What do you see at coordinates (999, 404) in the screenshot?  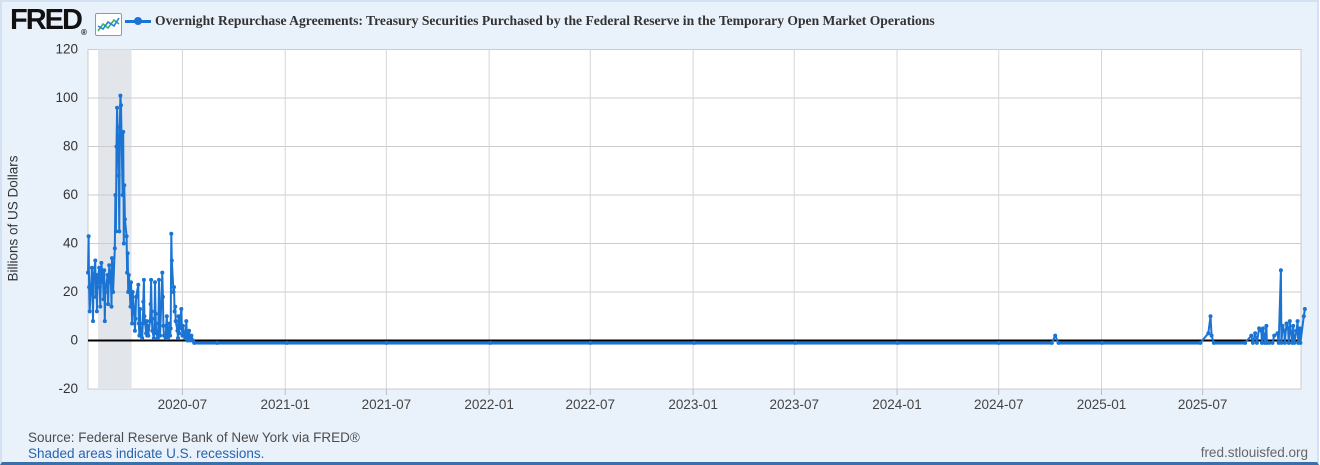 I see `x-tick-label: 2024-07` at bounding box center [999, 404].